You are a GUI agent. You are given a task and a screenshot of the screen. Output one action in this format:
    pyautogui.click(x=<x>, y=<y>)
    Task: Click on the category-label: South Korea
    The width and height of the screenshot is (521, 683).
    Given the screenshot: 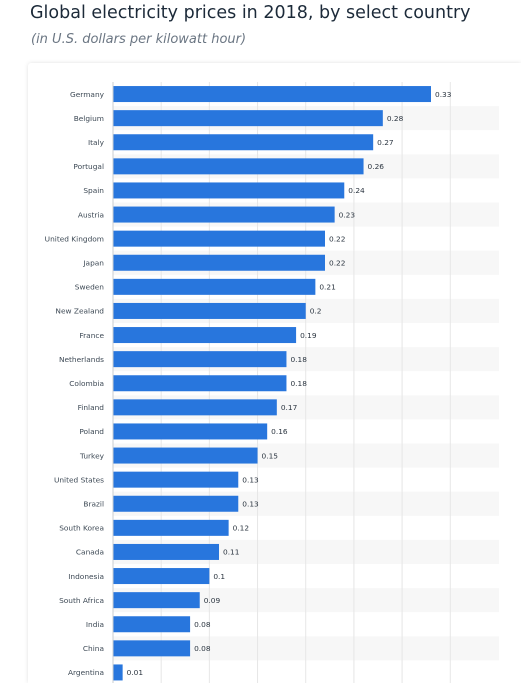 What is the action you would take?
    pyautogui.click(x=81, y=528)
    